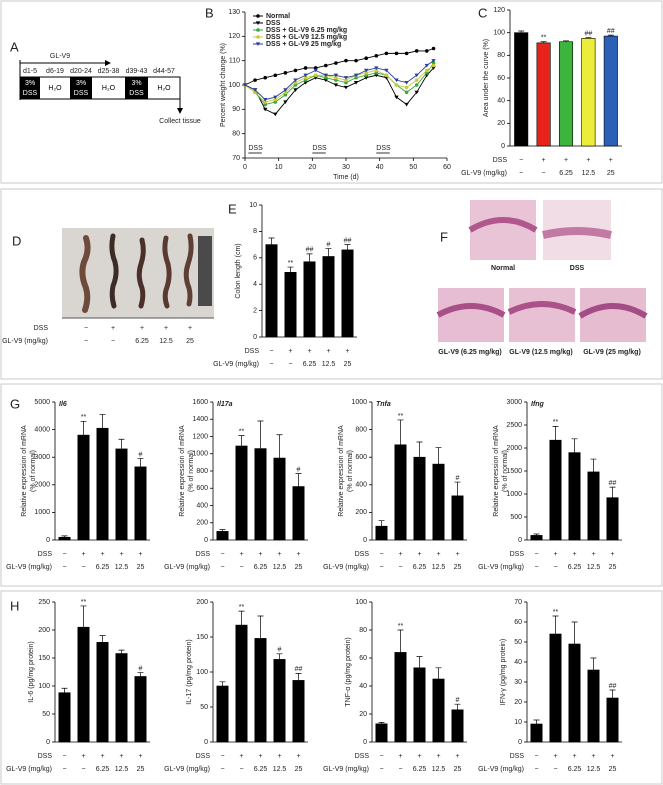 This screenshot has height=785, width=663. What do you see at coordinates (164, 88) in the screenshot?
I see `phase-label: H₂O` at bounding box center [164, 88].